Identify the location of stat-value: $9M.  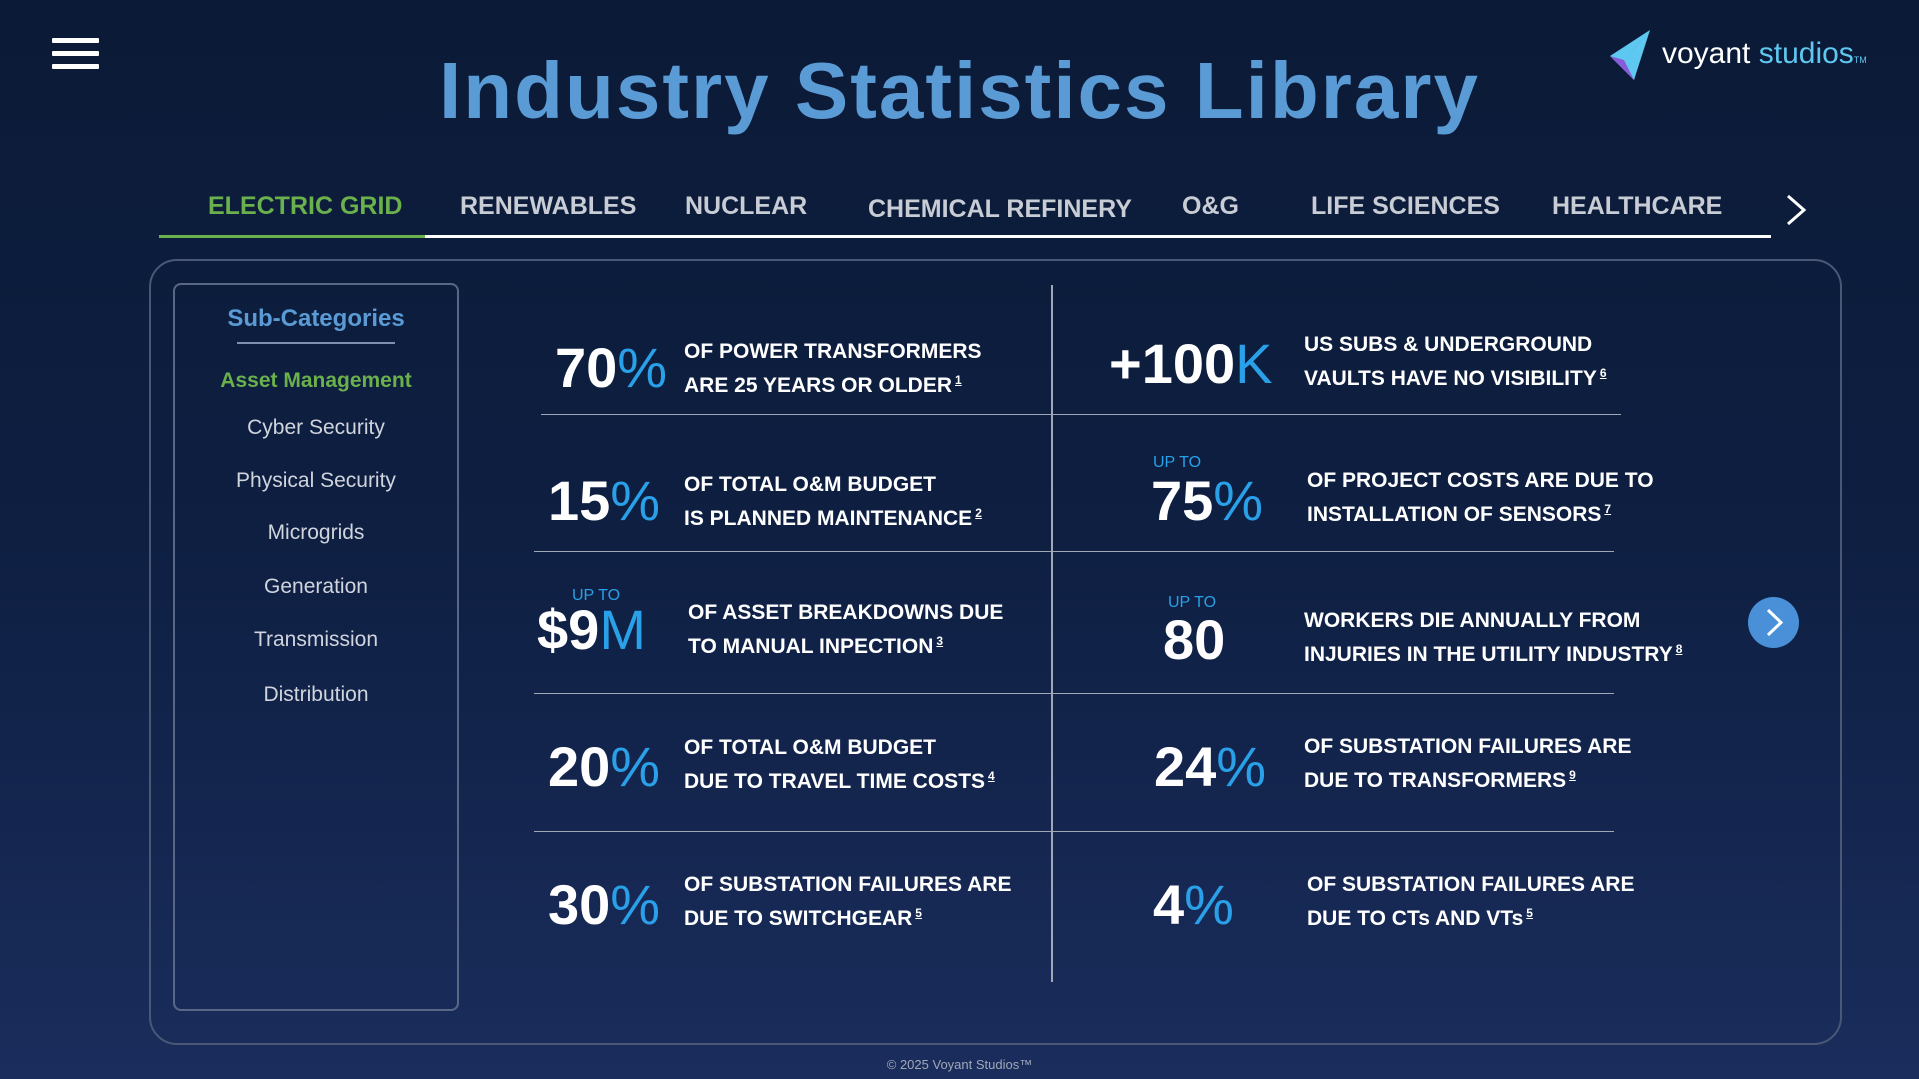
(591, 629).